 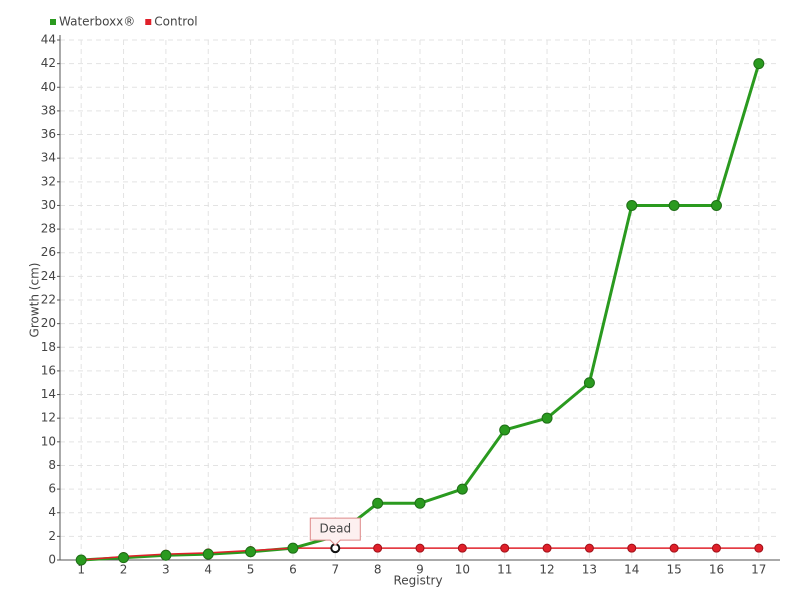 What do you see at coordinates (462, 570) in the screenshot?
I see `x-tick-label: 10` at bounding box center [462, 570].